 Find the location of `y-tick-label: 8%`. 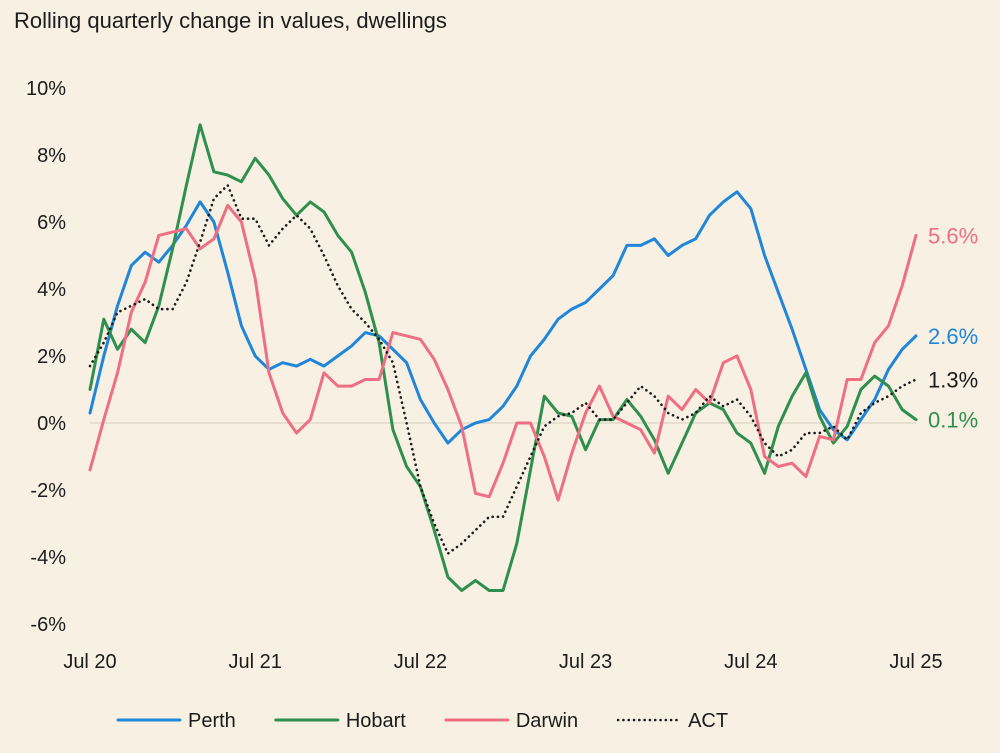

y-tick-label: 8% is located at coordinates (51, 156).